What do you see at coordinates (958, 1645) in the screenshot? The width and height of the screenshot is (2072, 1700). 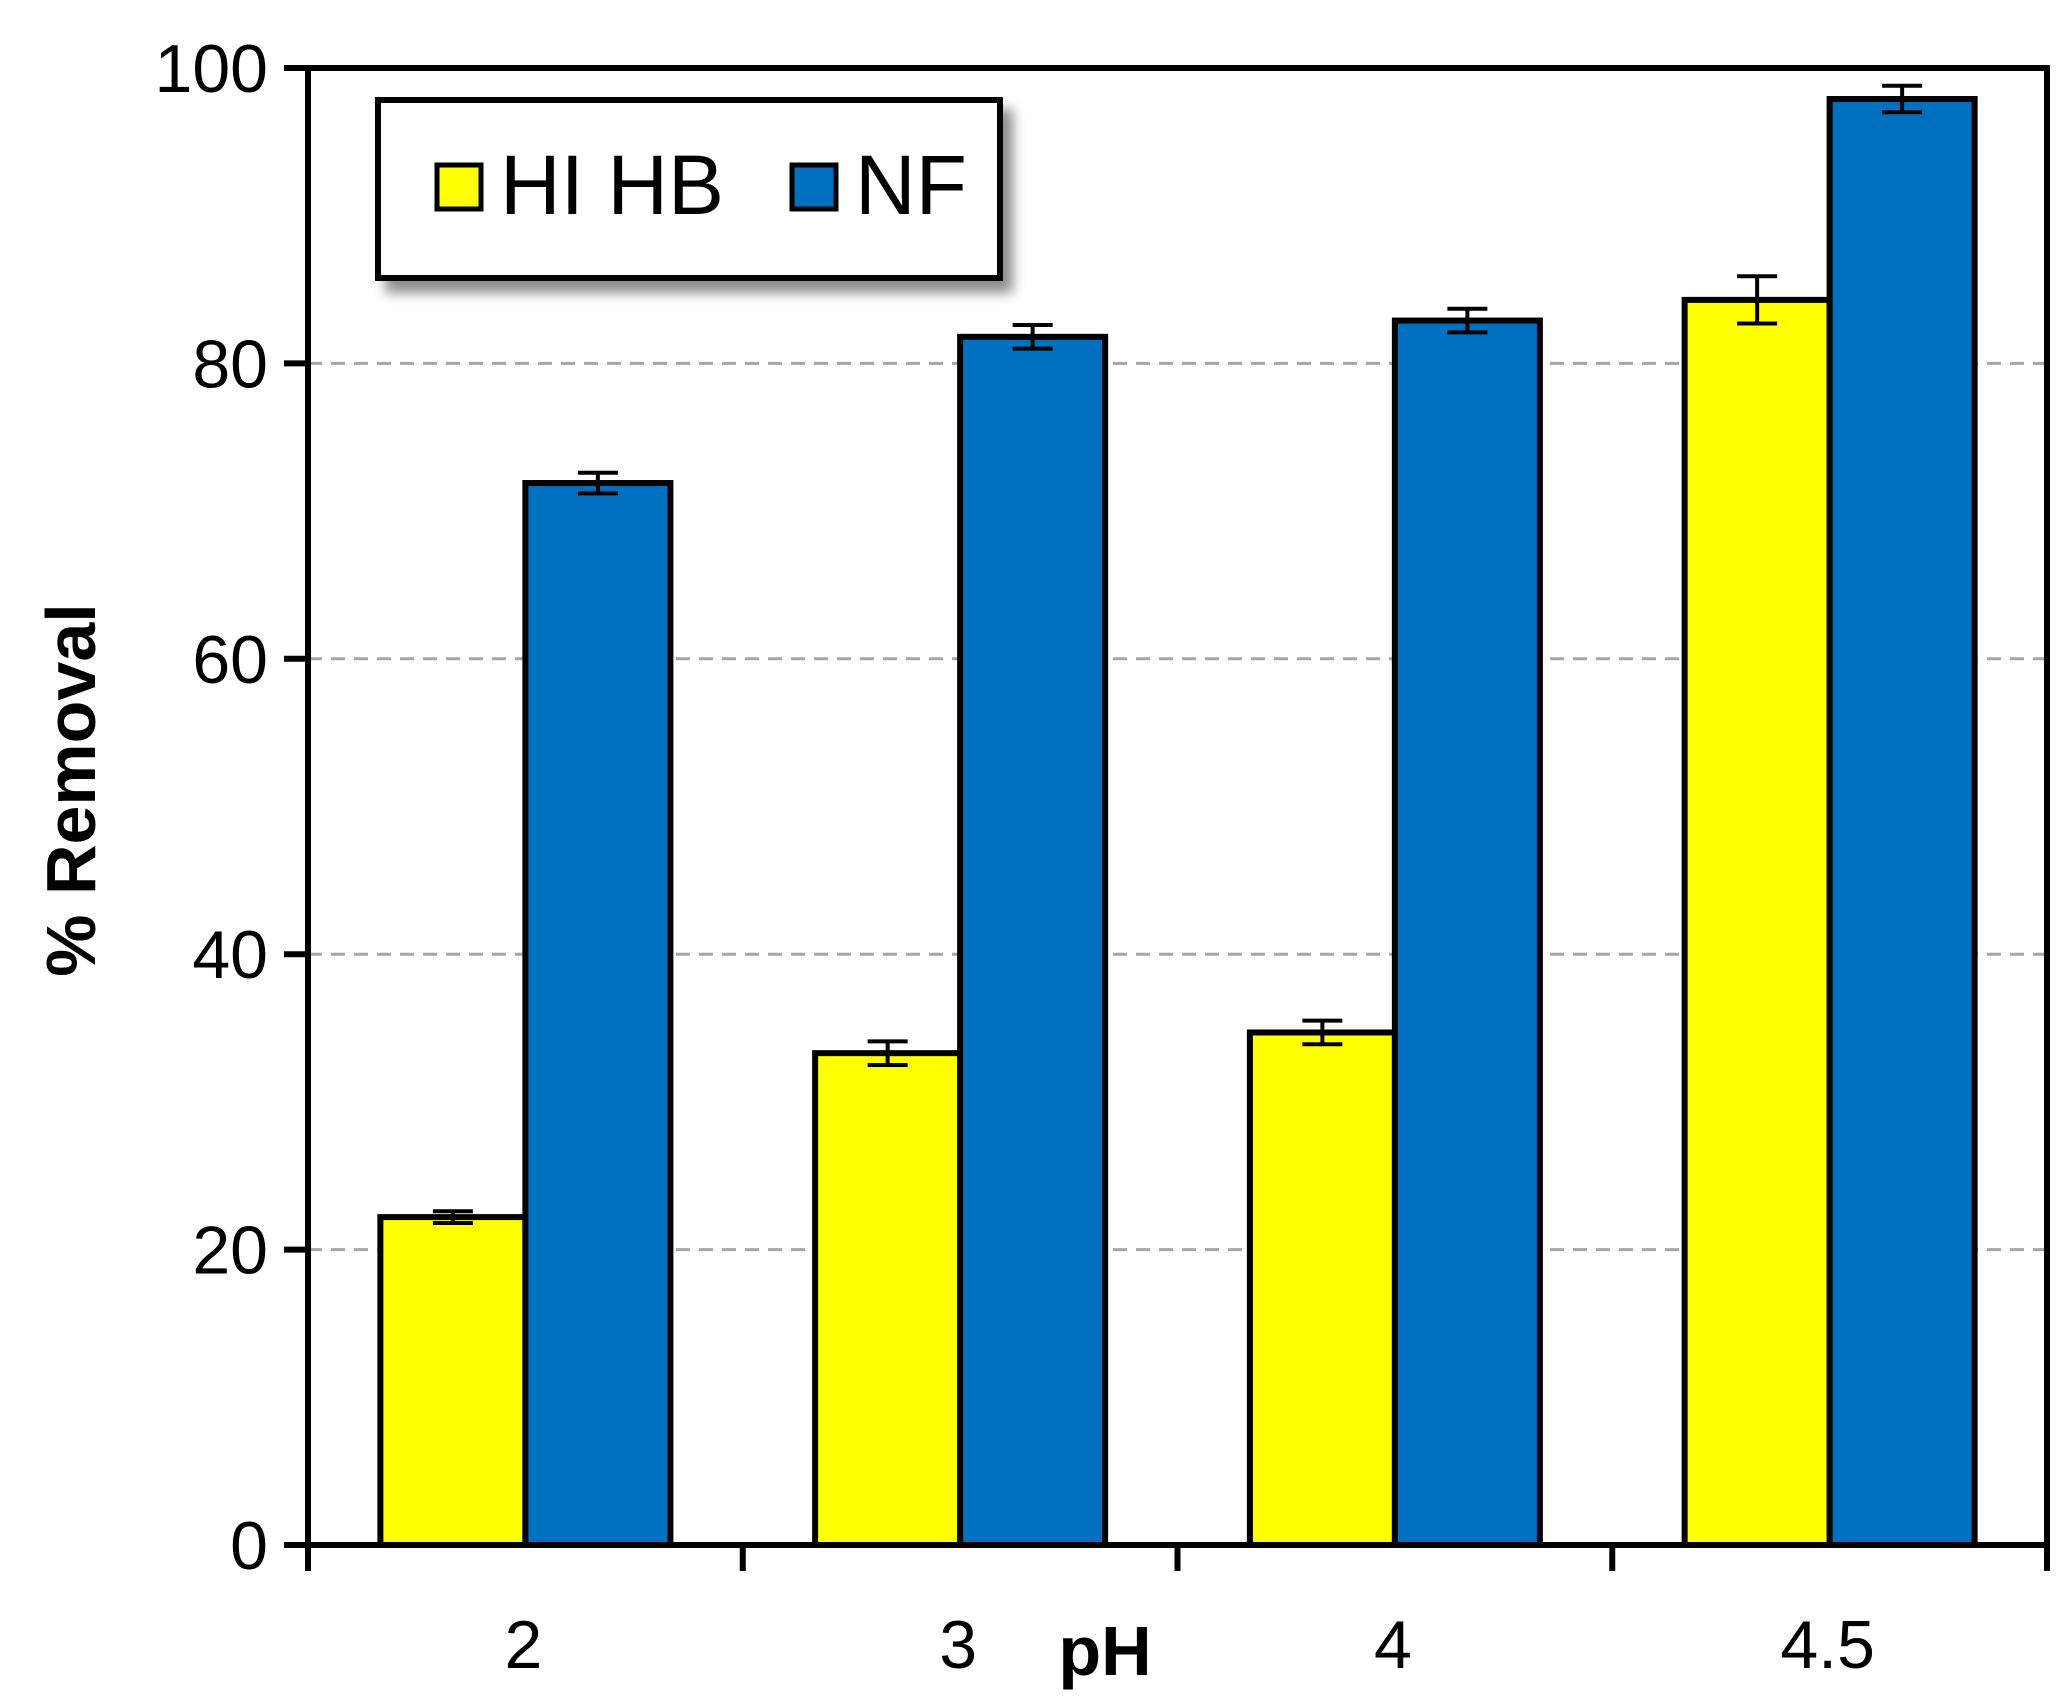 I see `x-tick-label: 3` at bounding box center [958, 1645].